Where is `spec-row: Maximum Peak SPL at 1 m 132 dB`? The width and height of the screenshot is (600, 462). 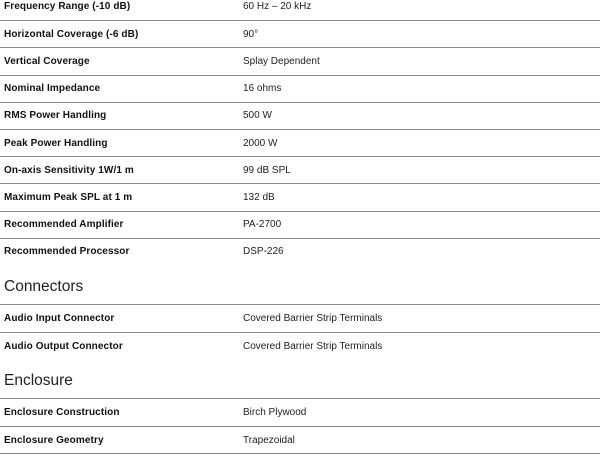
spec-row: Maximum Peak SPL at 1 m 132 dB is located at coordinates (300, 196).